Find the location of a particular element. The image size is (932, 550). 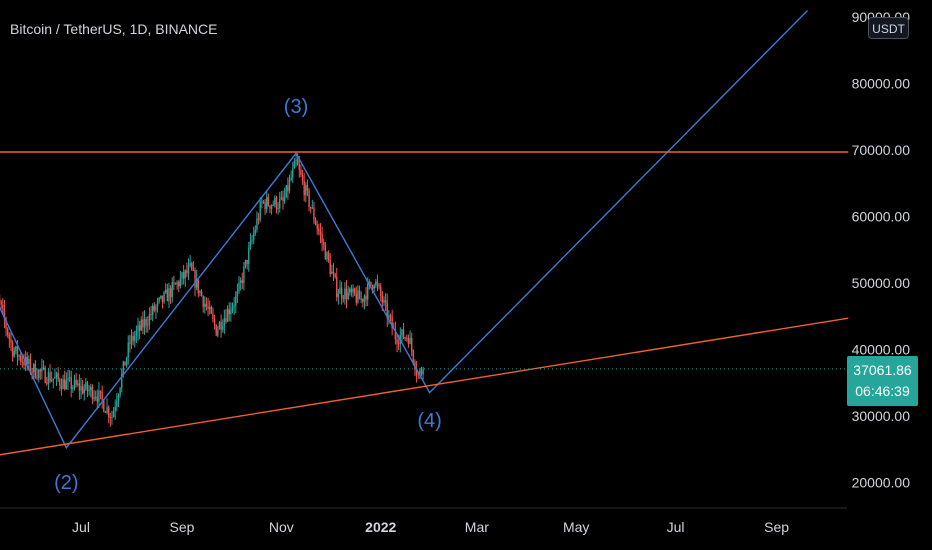

time-tick-label: 2022 is located at coordinates (380, 527).